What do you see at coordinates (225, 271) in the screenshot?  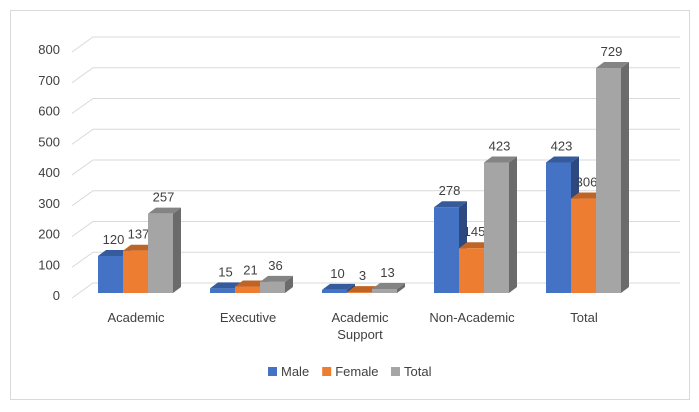 I see `data-label: 15` at bounding box center [225, 271].